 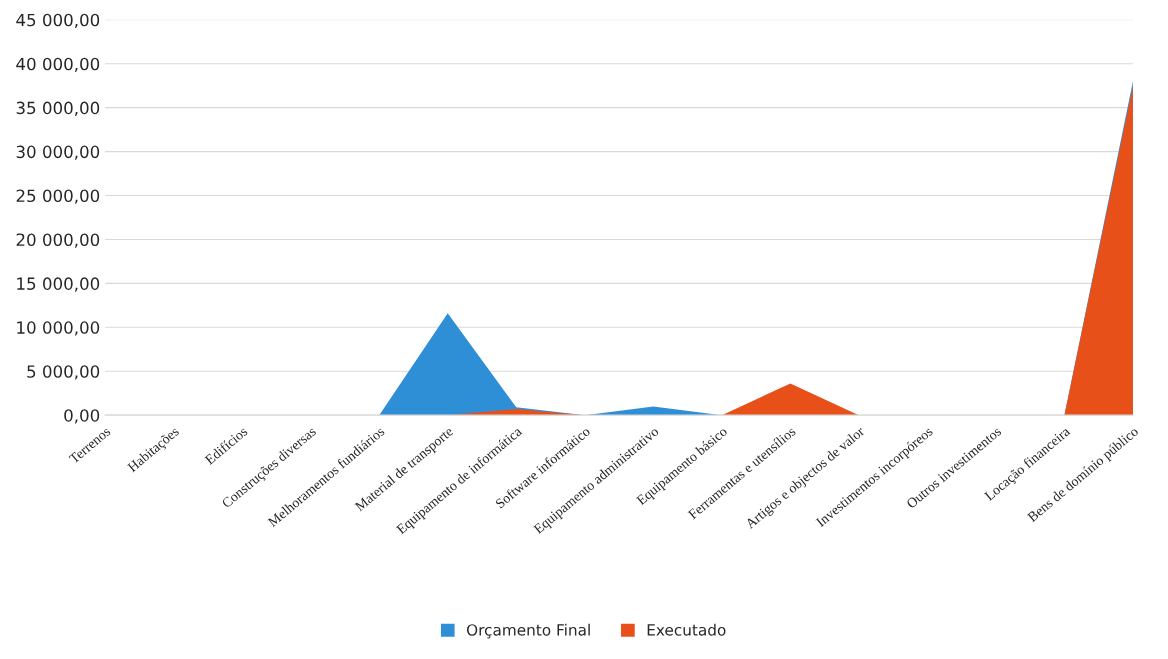 I want to click on y-tick-label: 40 000,00, so click(x=58, y=64).